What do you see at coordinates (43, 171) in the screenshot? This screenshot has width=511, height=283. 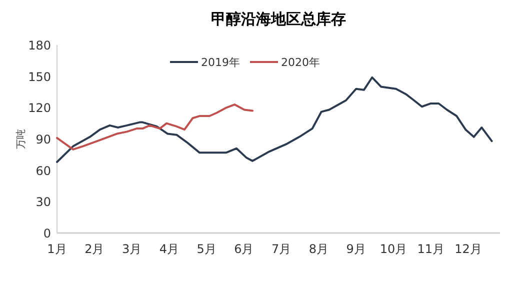 I see `y-tick-label: 60` at bounding box center [43, 171].